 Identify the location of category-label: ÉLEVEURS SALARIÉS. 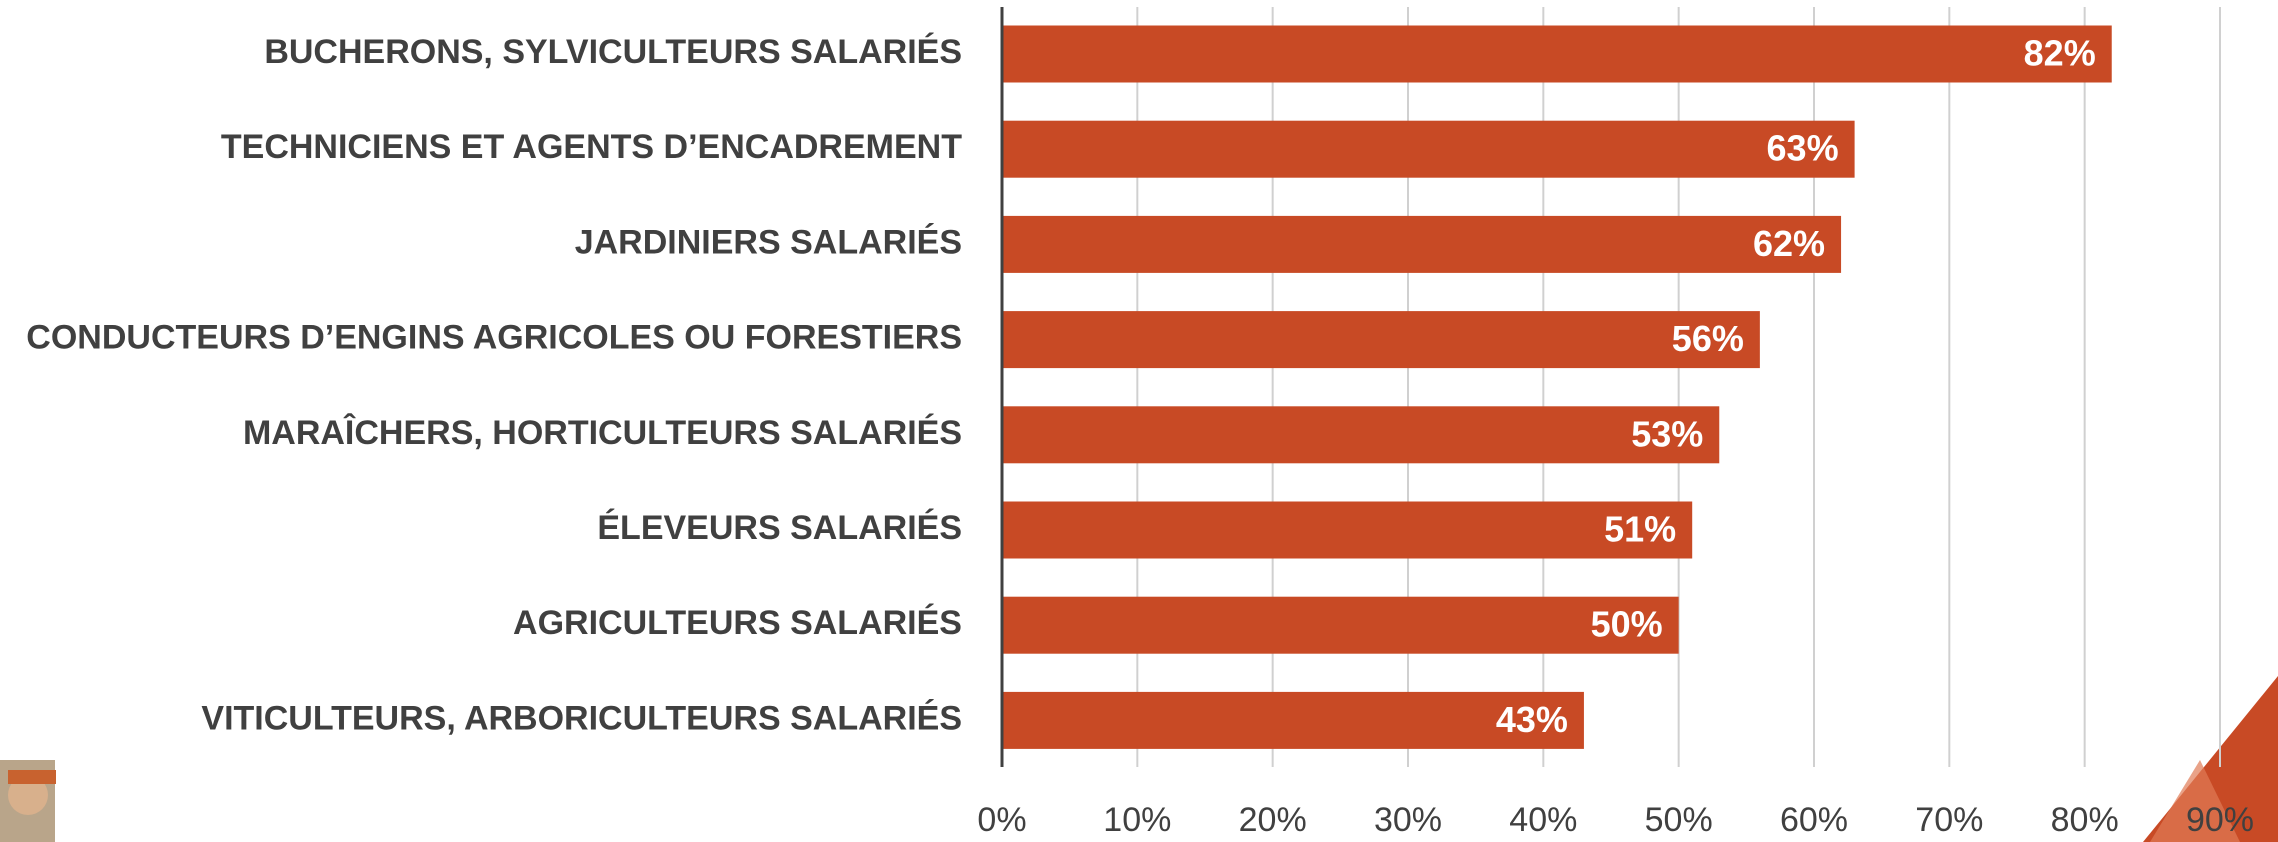
(779, 528).